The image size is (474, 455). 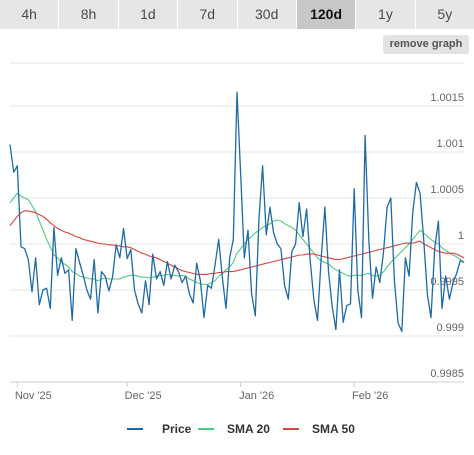 I want to click on y-tick-label: 0.9985, so click(x=447, y=374).